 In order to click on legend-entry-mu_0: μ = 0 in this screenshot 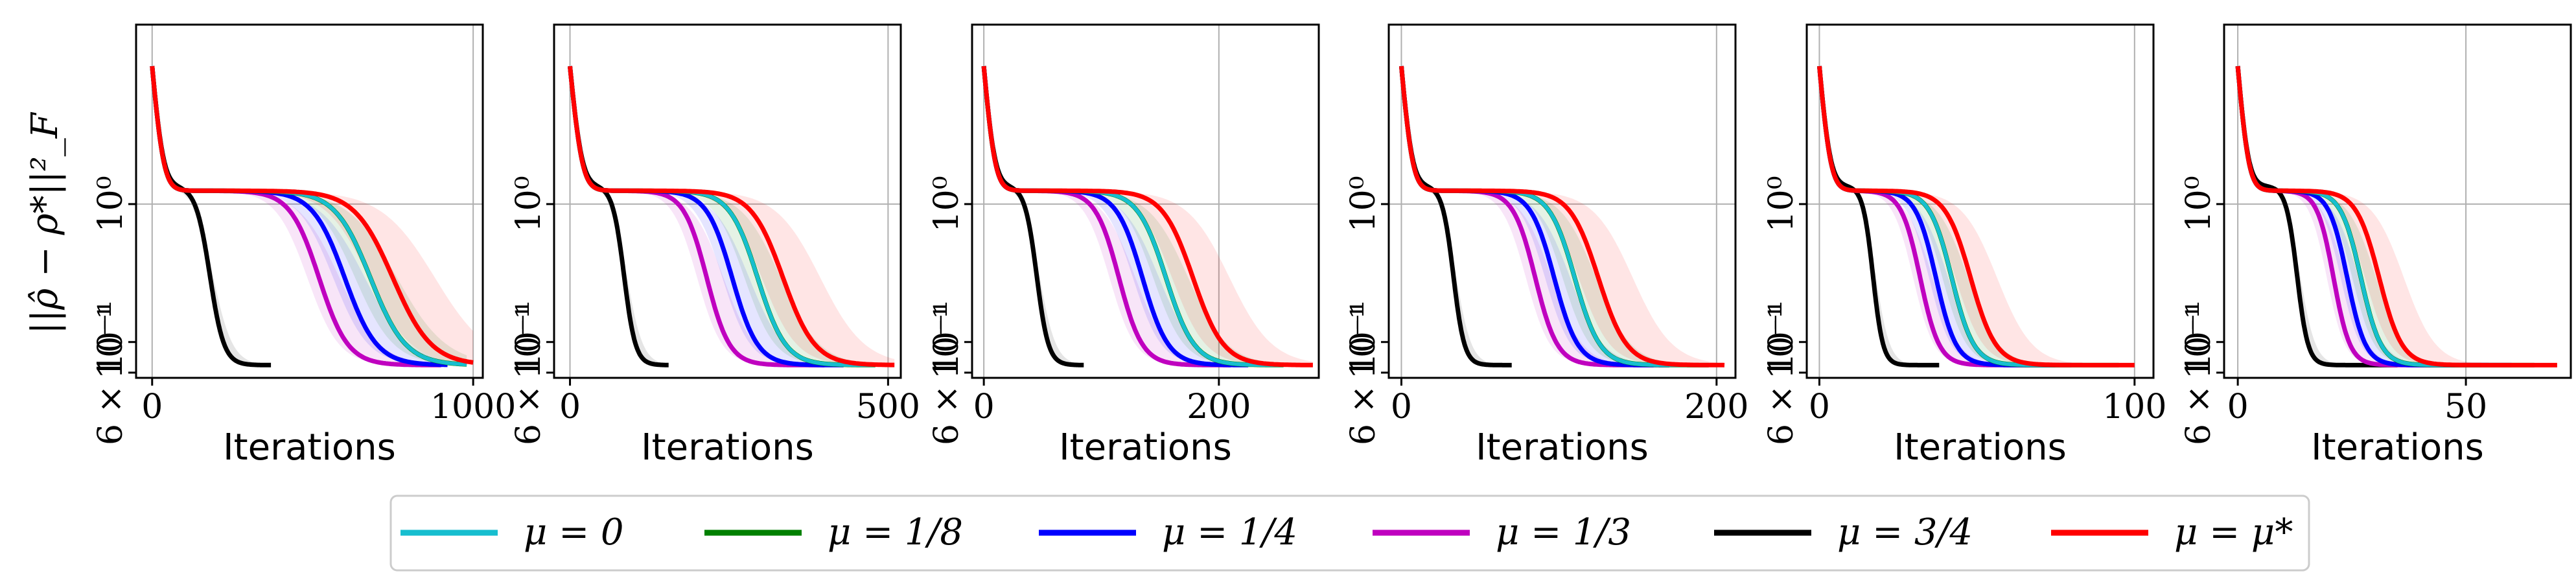, I will do `click(512, 532)`.